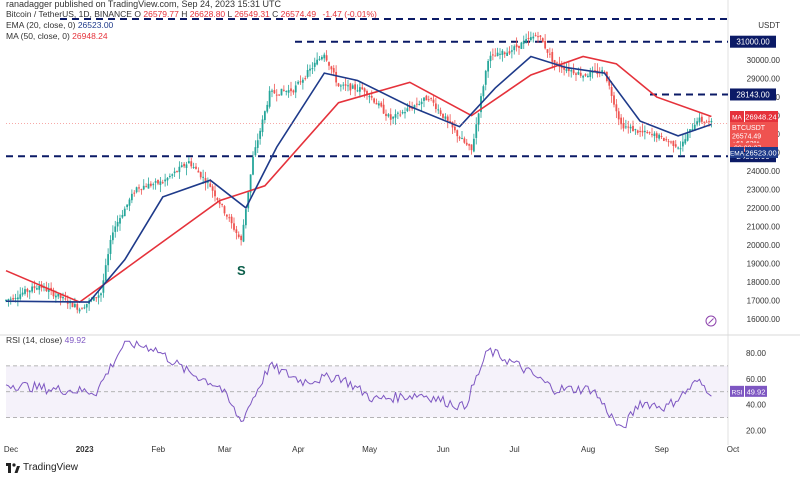  What do you see at coordinates (662, 449) in the screenshot?
I see `month-tick-label: Sep` at bounding box center [662, 449].